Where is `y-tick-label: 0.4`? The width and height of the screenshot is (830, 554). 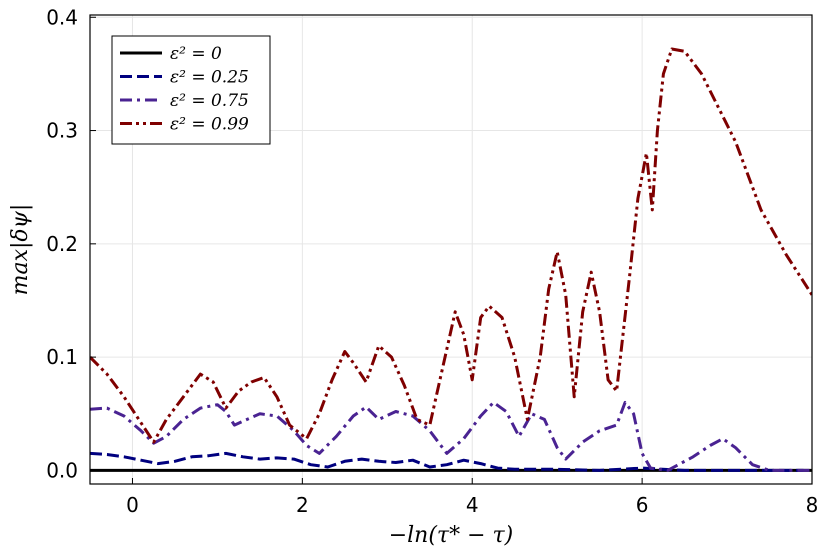 y-tick-label: 0.4 is located at coordinates (62, 17).